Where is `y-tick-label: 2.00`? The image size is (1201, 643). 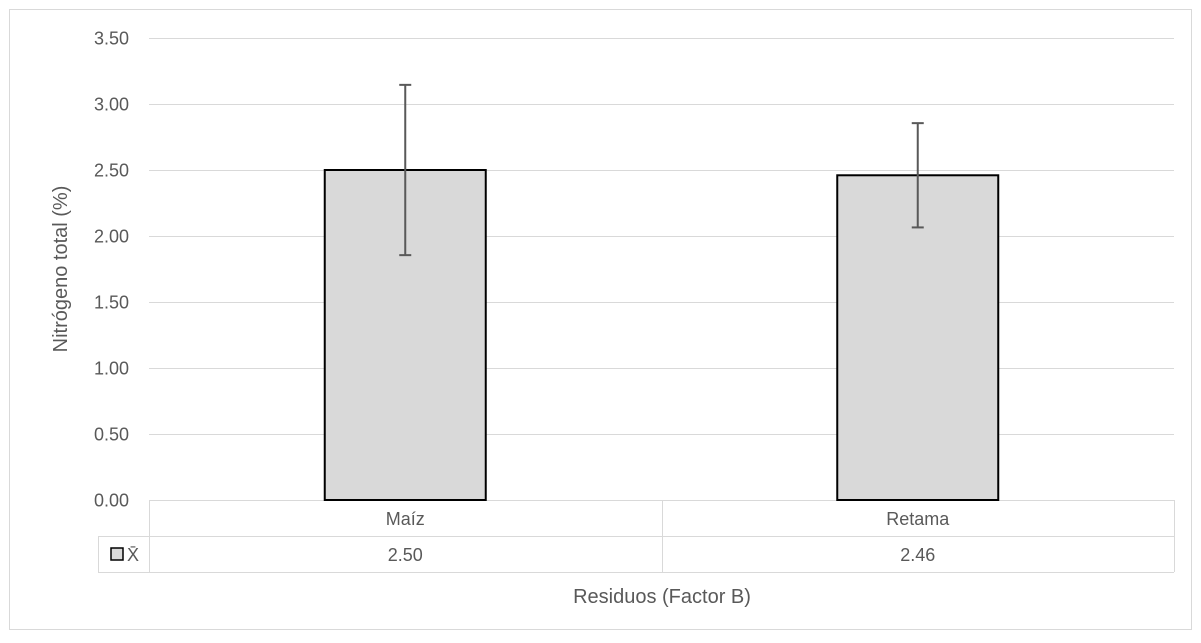
y-tick-label: 2.00 is located at coordinates (111, 237).